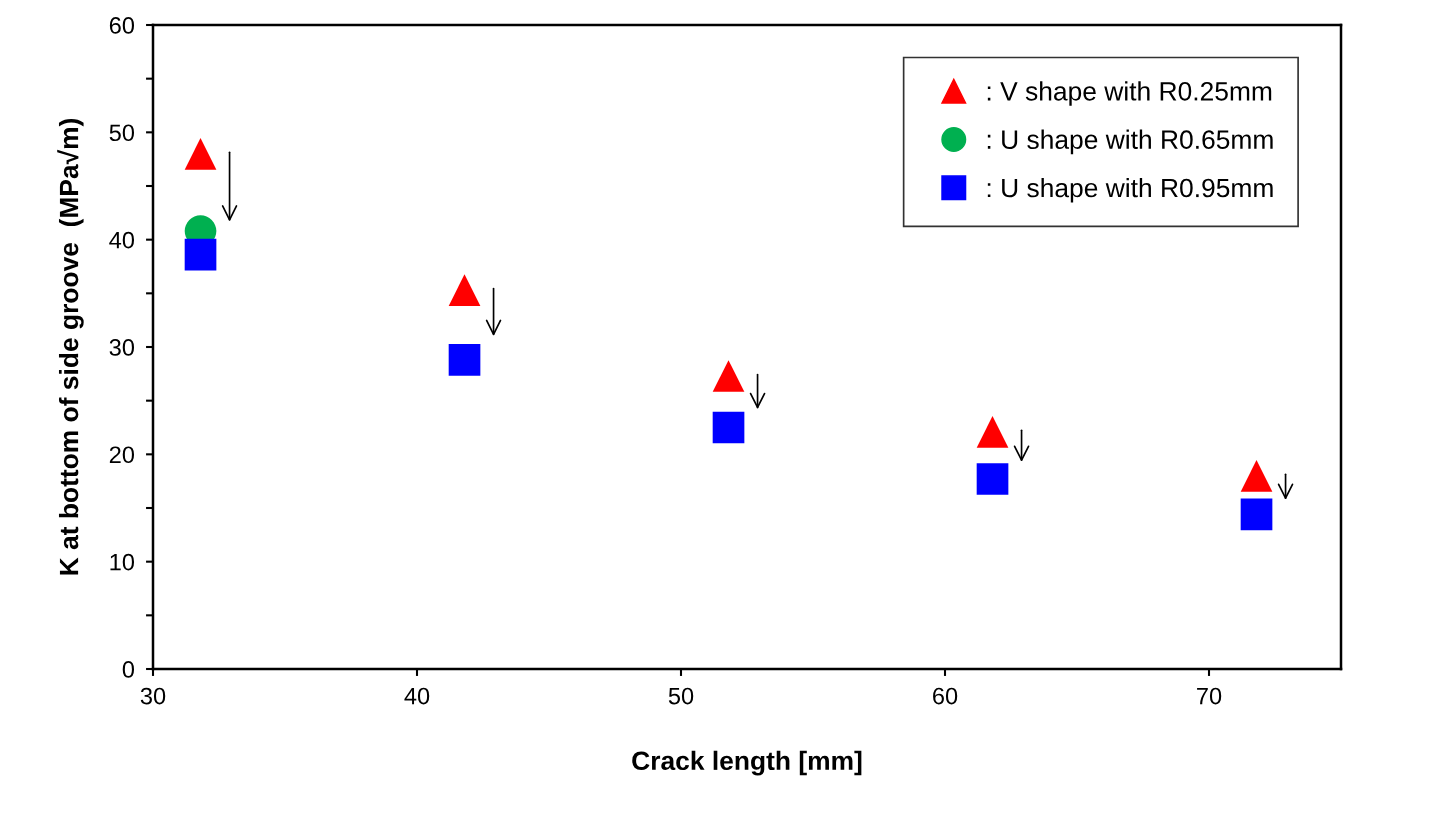  What do you see at coordinates (122, 562) in the screenshot?
I see `y-tick-label: 10` at bounding box center [122, 562].